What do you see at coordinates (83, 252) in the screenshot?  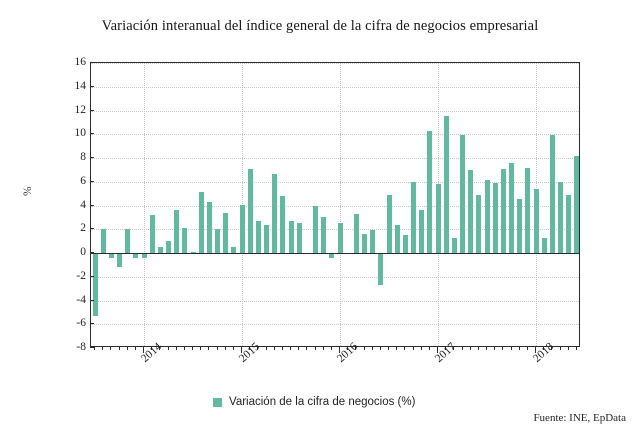 I see `y-axis-tick-label: 0` at bounding box center [83, 252].